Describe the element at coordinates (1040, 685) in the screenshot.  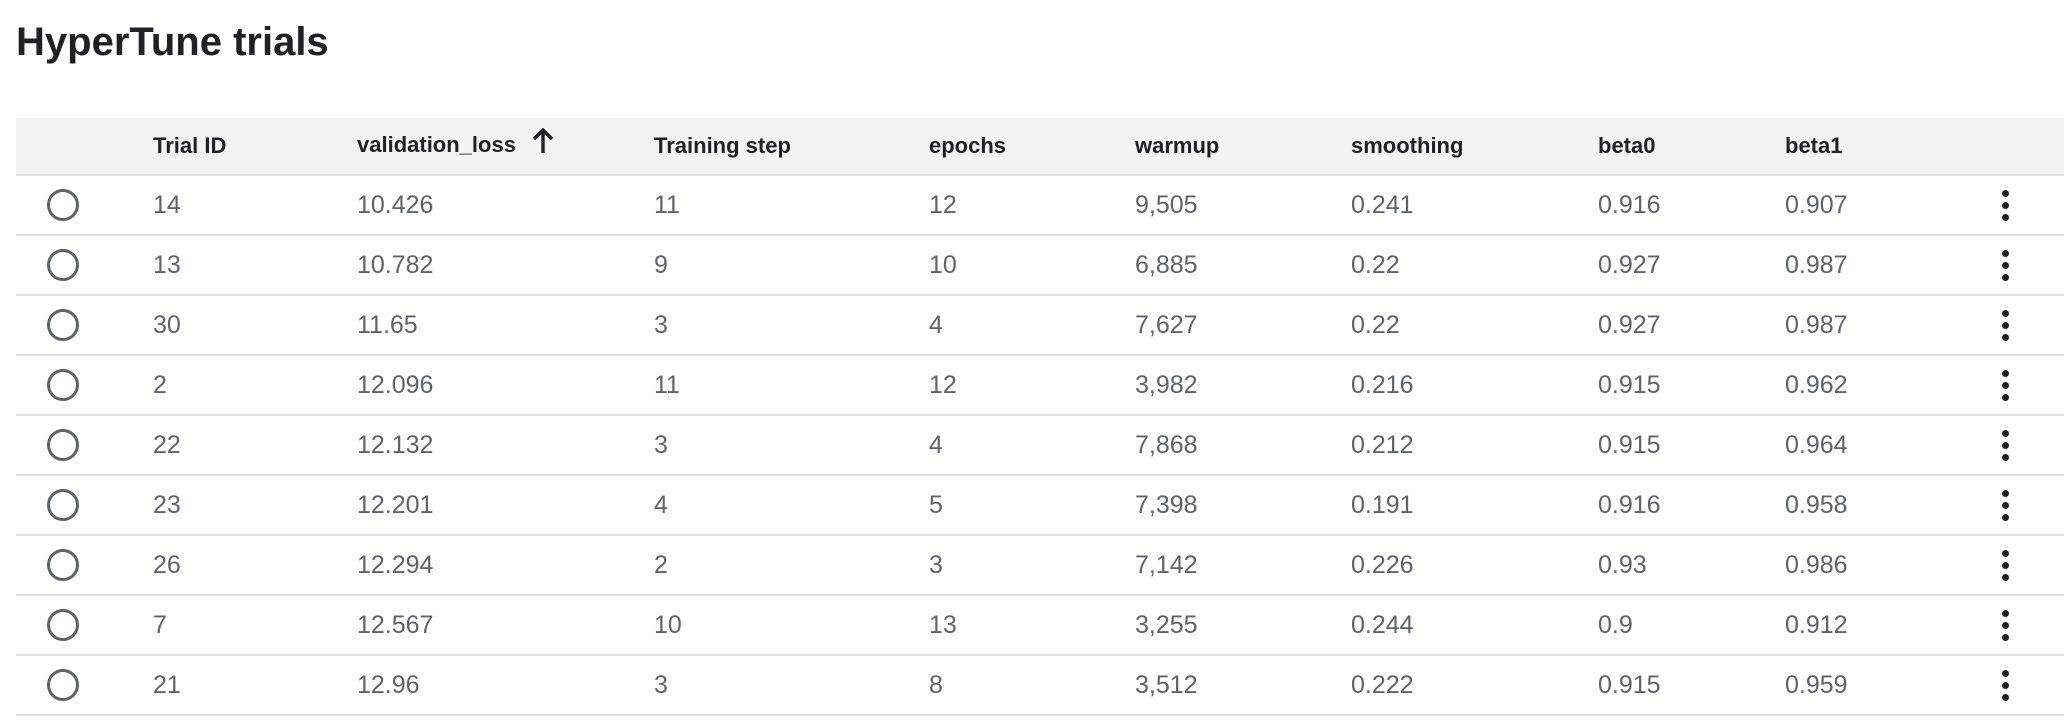
I see `table-row: 21 12.96 3 8 3,512 0.222 0.915 0.959` at that location.